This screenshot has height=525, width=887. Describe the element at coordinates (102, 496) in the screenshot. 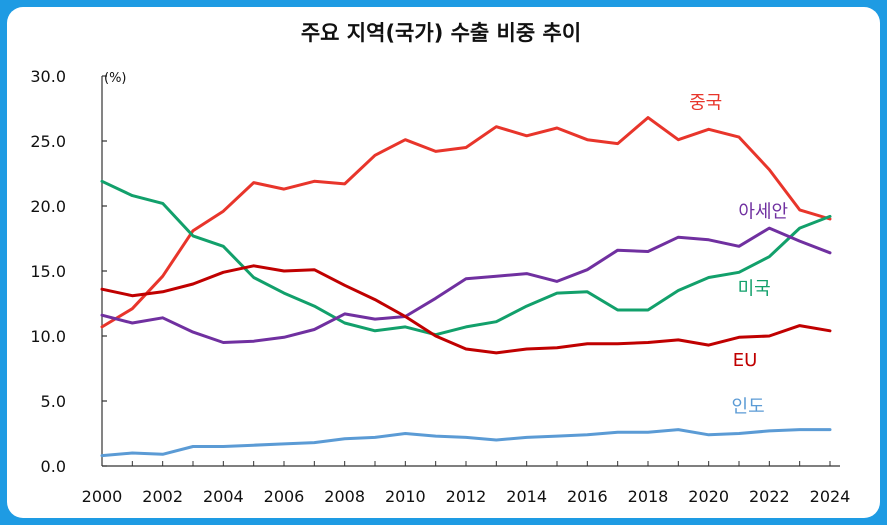

I see `x-tick-label: 2000` at that location.